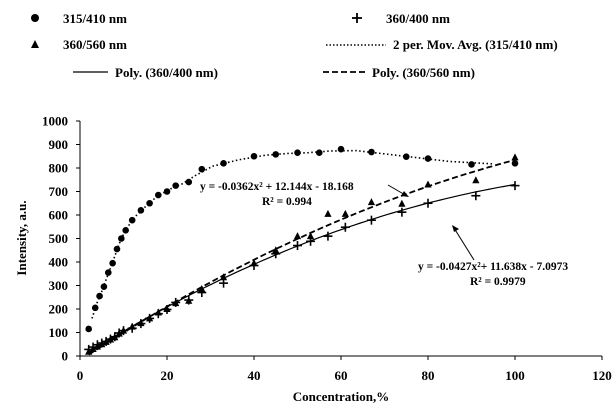  I want to click on y-tick-label: 500, so click(59, 238).